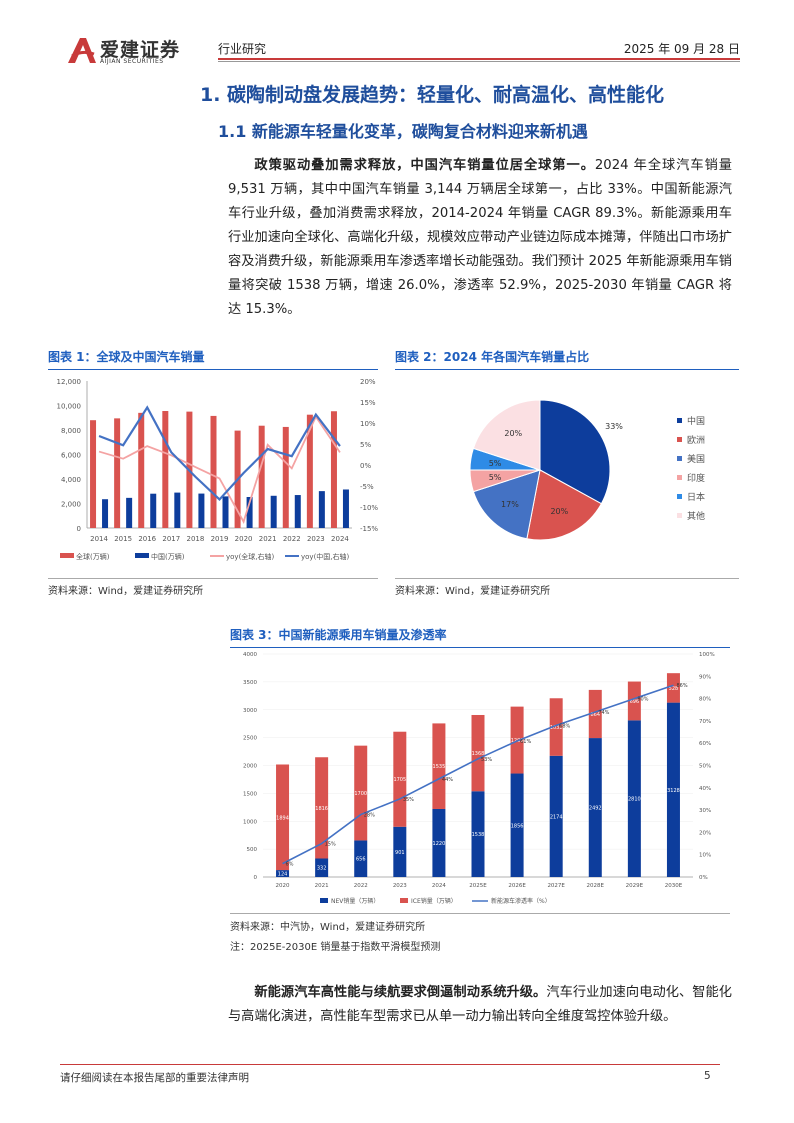 The image size is (794, 1123). Describe the element at coordinates (478, 886) in the screenshot. I see `x-tick-label: 2025E` at that location.